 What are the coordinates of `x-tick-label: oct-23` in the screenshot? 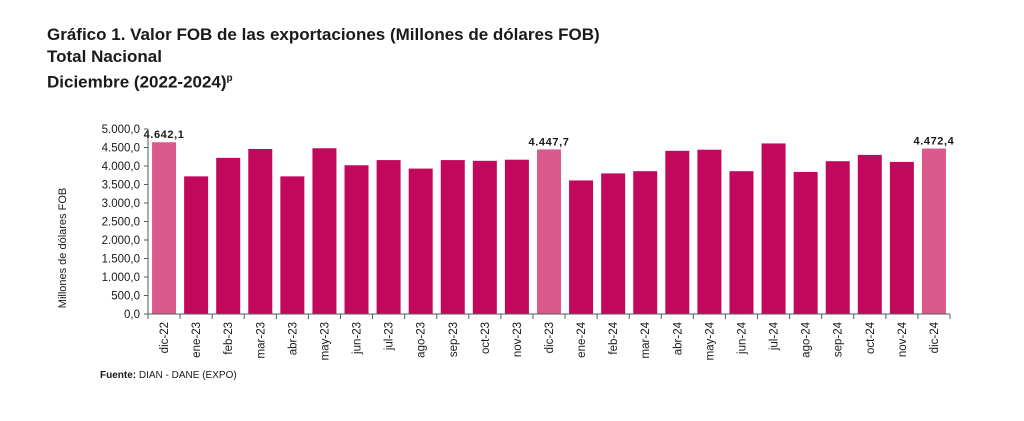 It's located at (486, 338).